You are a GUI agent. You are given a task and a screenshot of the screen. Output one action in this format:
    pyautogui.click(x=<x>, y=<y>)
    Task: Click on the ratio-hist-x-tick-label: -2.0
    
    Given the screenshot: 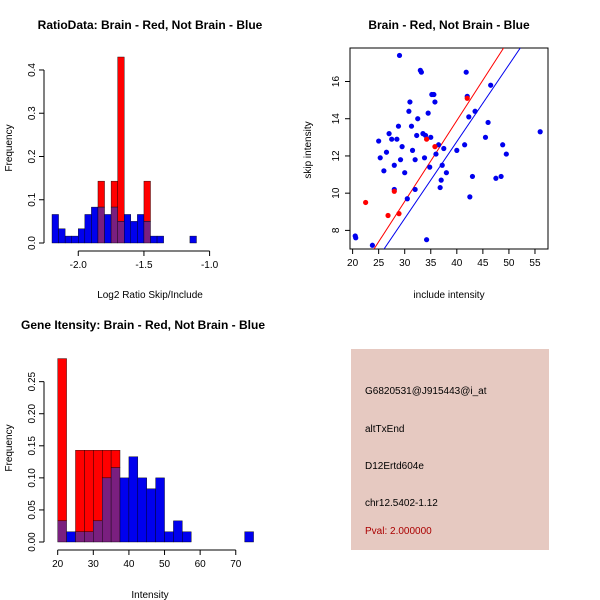 What is the action you would take?
    pyautogui.click(x=79, y=265)
    